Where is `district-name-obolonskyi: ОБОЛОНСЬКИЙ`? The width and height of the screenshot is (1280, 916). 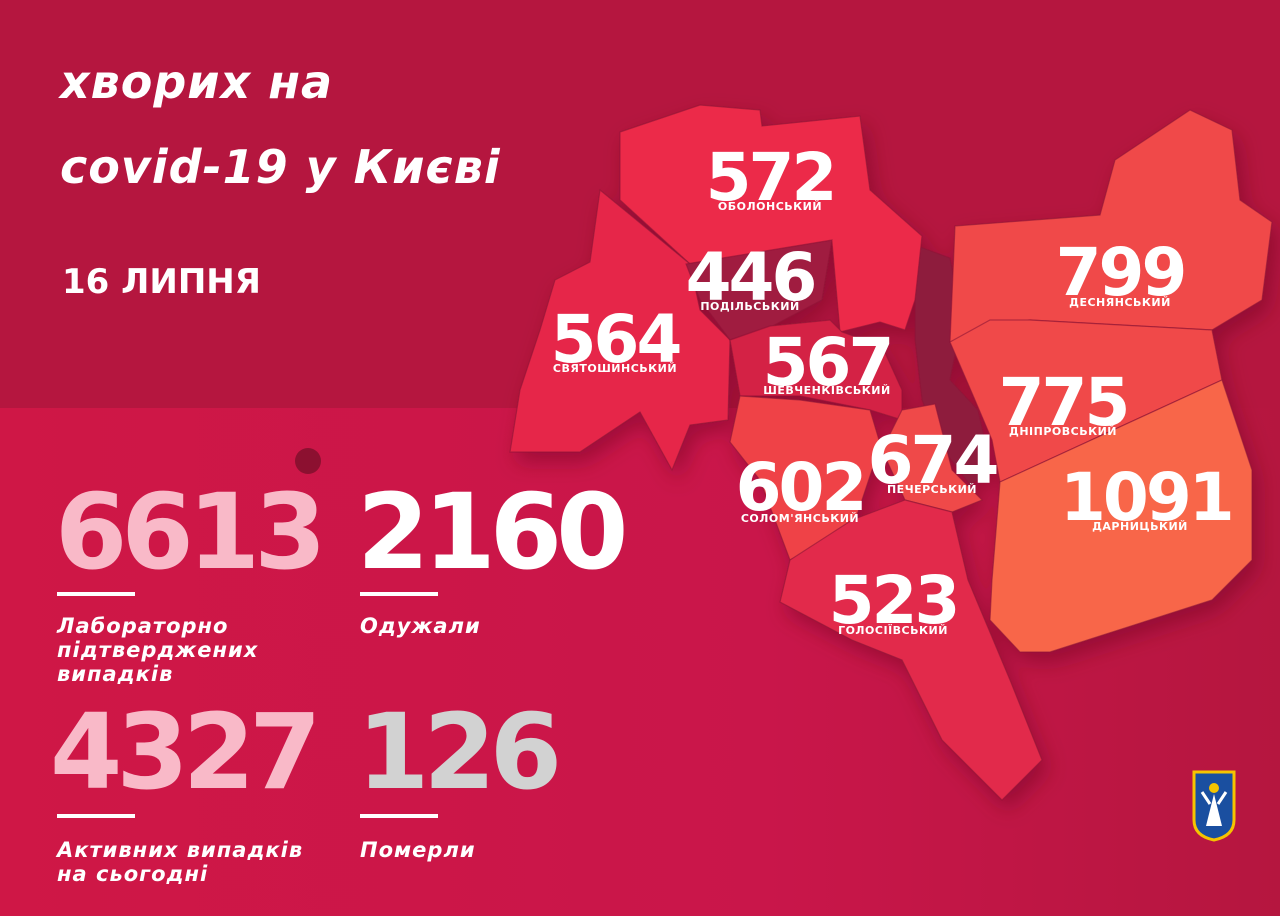 district-name-obolonskyi: ОБОЛОНСЬКИЙ is located at coordinates (770, 206).